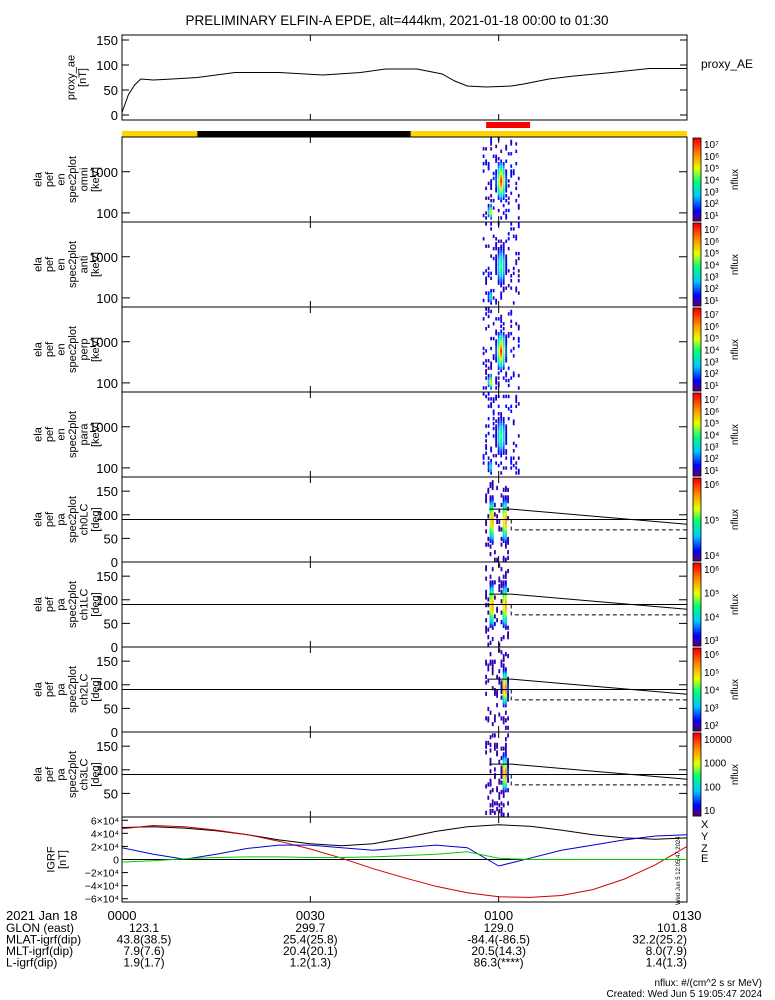 This screenshot has width=775, height=1000. I want to click on igrf-legend-Z: Z, so click(704, 849).